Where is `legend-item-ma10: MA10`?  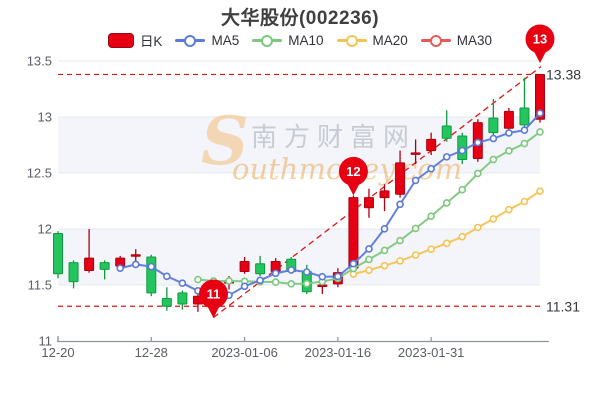
legend-item-ma10: MA10 is located at coordinates (288, 40).